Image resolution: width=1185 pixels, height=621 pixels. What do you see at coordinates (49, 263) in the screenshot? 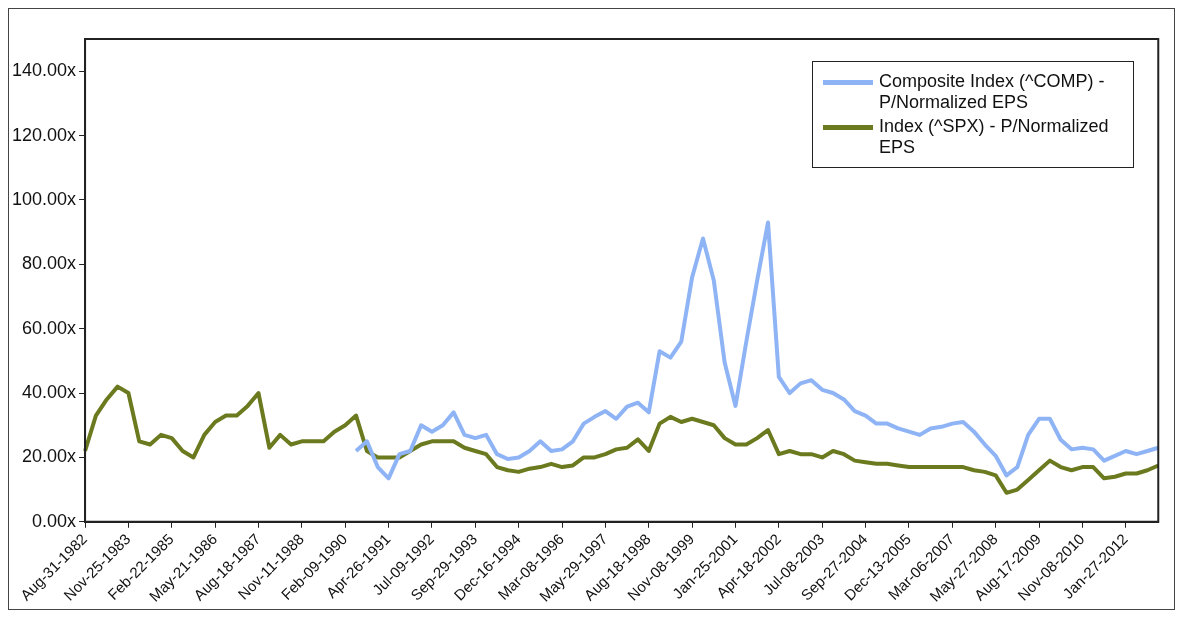
I see `y-tick-label: 80.00x` at bounding box center [49, 263].